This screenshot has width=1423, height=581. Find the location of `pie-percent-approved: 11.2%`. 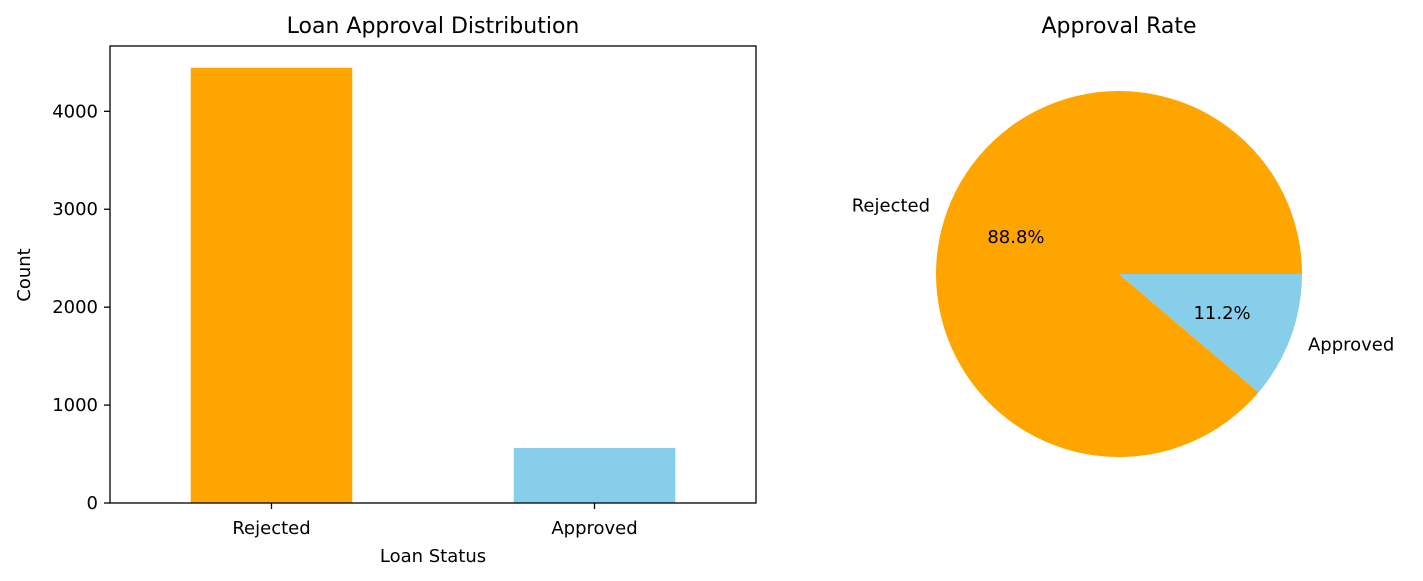

pie-percent-approved: 11.2% is located at coordinates (1221, 313).